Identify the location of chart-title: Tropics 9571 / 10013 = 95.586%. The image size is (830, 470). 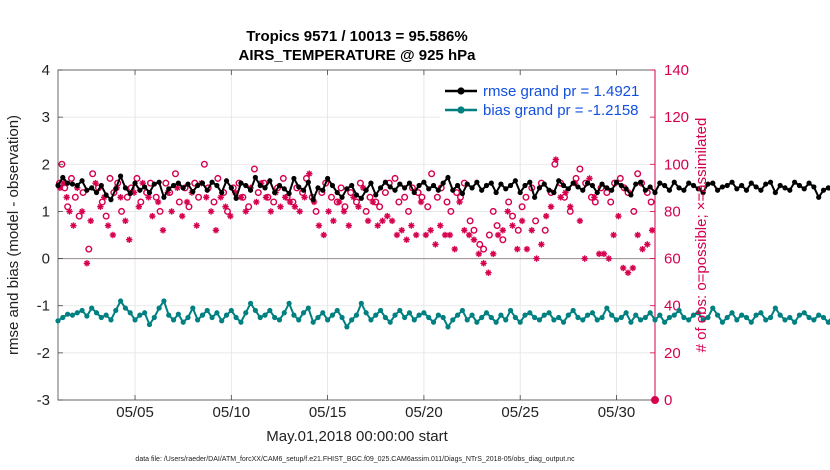
(356, 36).